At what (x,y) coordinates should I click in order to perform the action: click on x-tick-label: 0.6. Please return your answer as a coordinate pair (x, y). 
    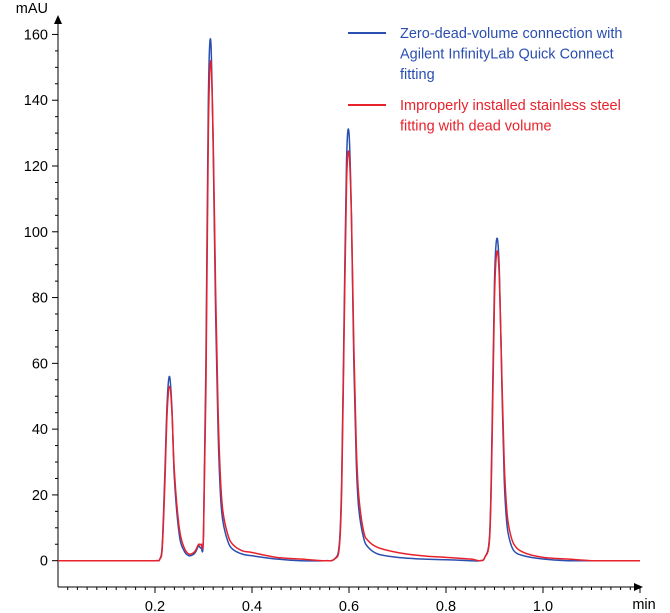
    Looking at the image, I should click on (349, 606).